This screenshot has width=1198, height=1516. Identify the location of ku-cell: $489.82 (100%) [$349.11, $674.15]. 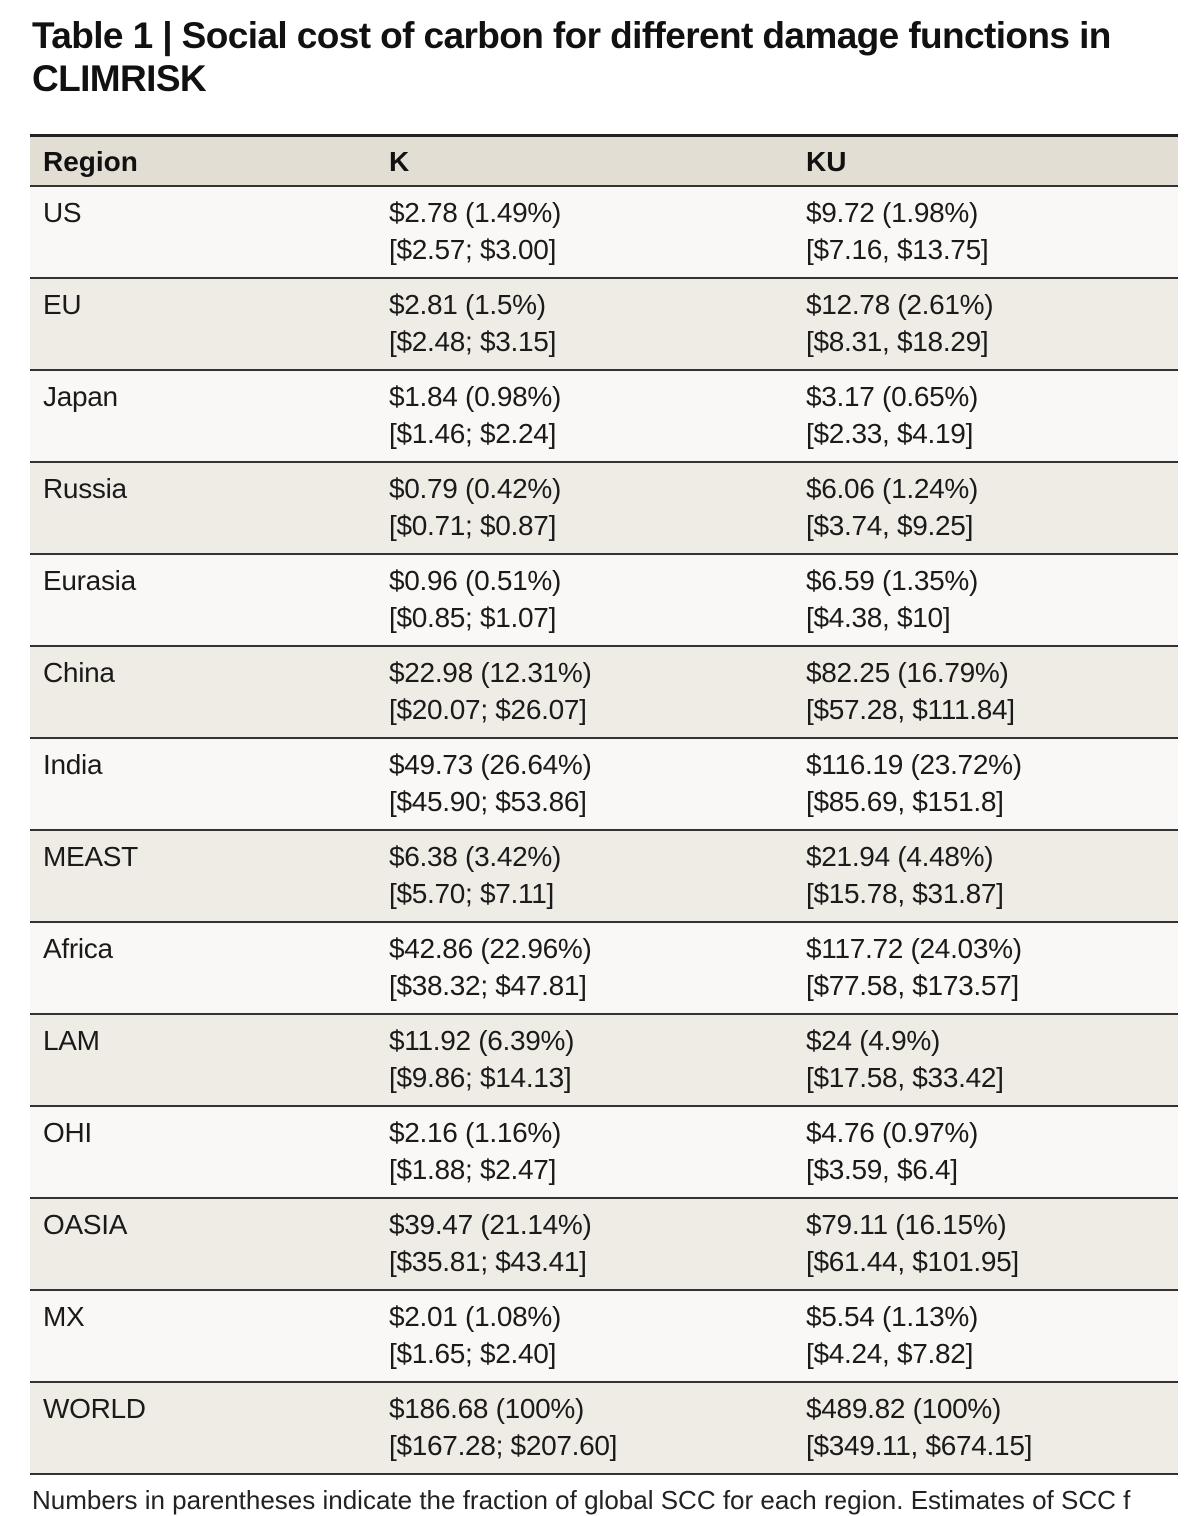
(985, 1428).